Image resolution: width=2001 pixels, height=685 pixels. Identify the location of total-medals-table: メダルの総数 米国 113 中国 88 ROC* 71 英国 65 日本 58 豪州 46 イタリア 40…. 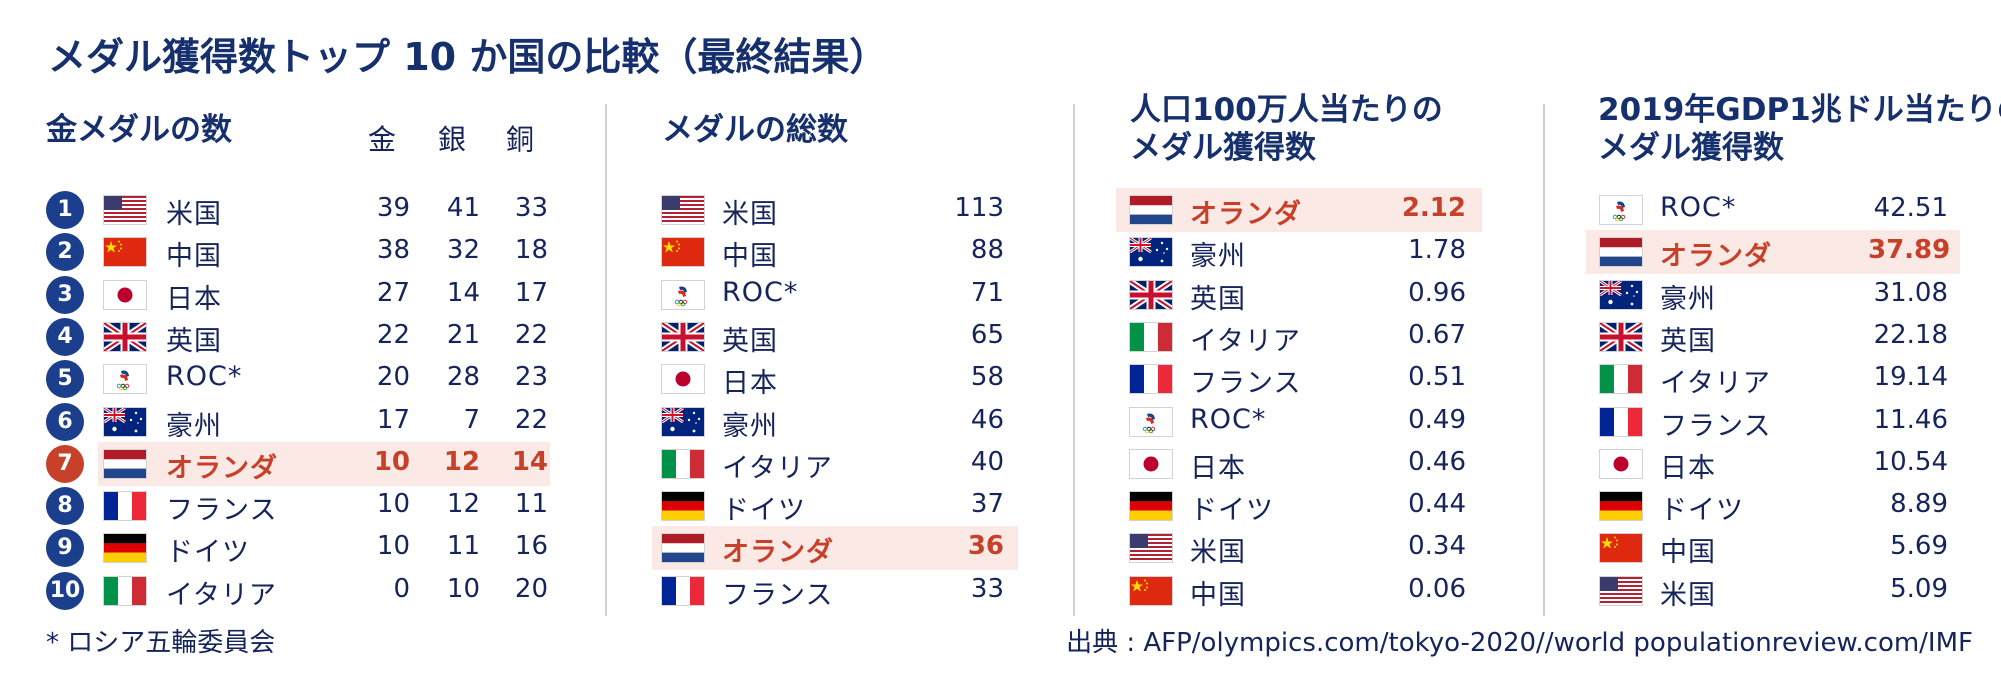
(835, 361).